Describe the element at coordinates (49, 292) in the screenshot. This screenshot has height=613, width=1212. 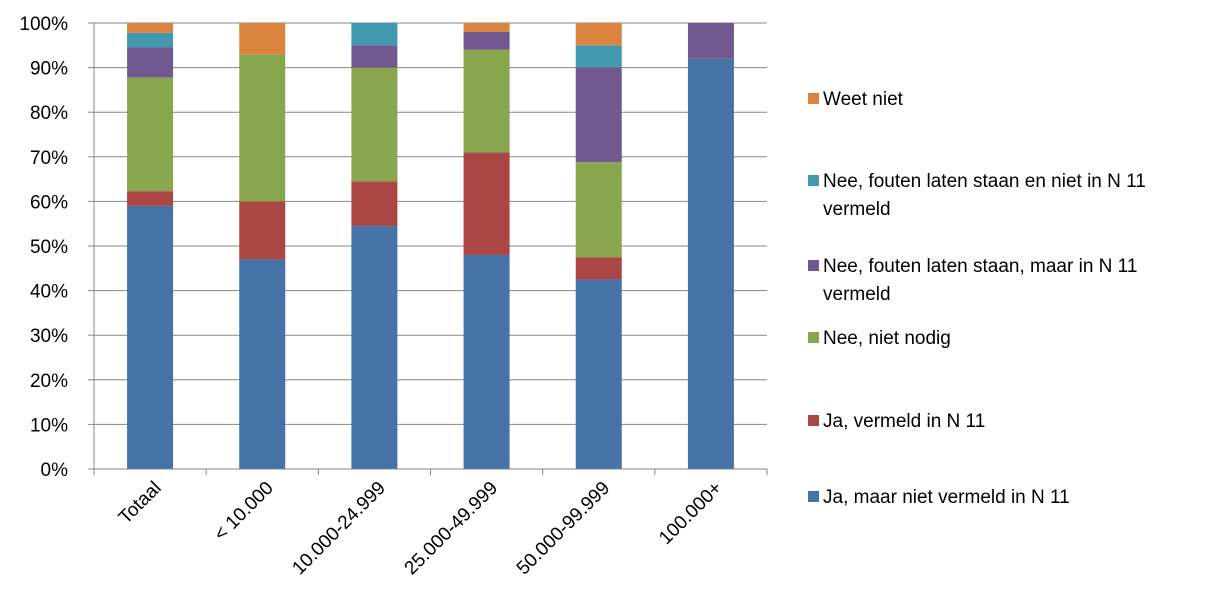
I see `y-tick-label: 40%` at that location.